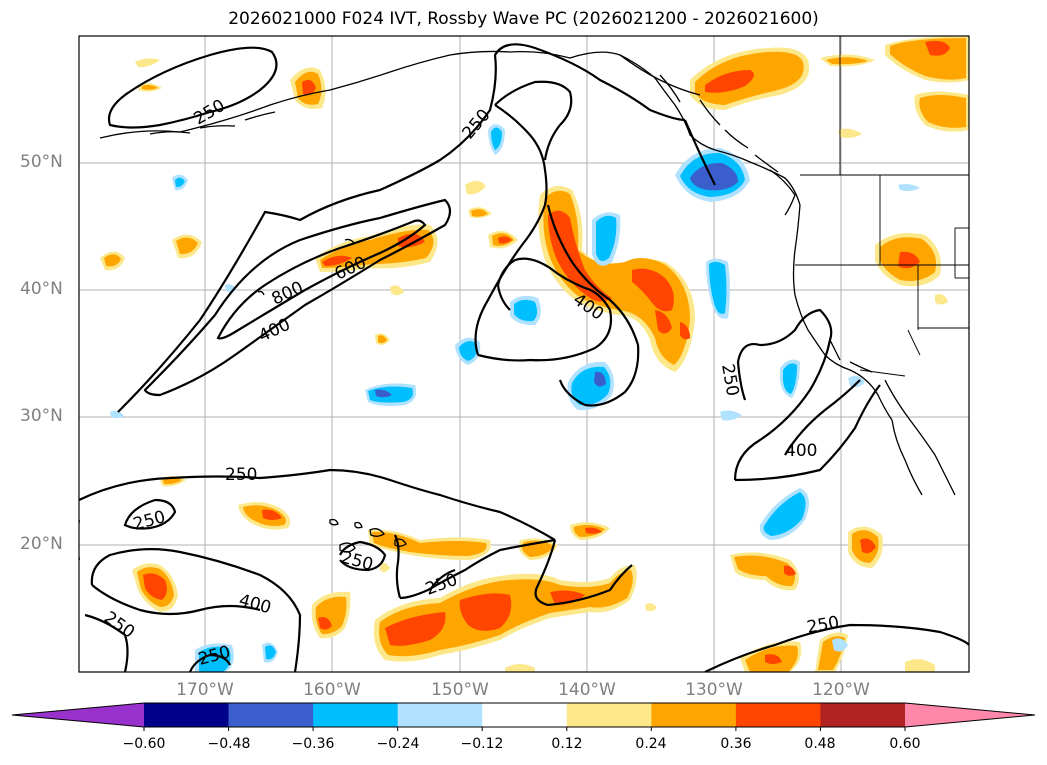 Image resolution: width=1047 pixels, height=765 pixels. Describe the element at coordinates (482, 744) in the screenshot. I see `colorbar-tick-label: −0.12` at that location.